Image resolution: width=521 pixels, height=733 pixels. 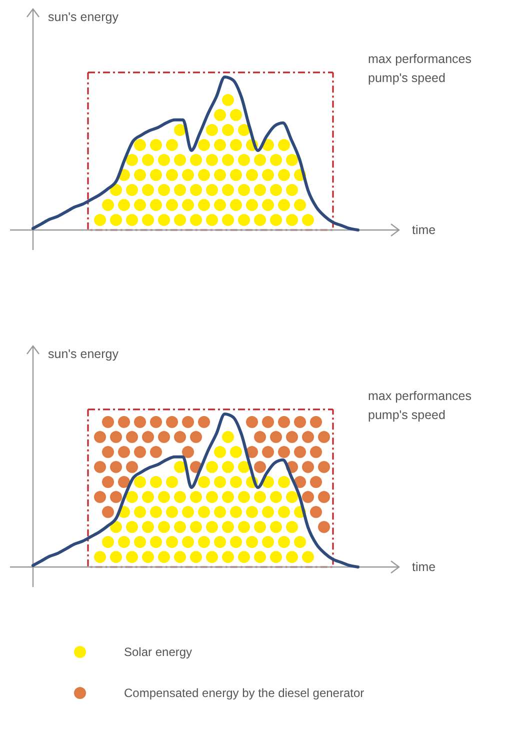 I want to click on text: Compensated energy by the diesel generator, so click(x=244, y=693).